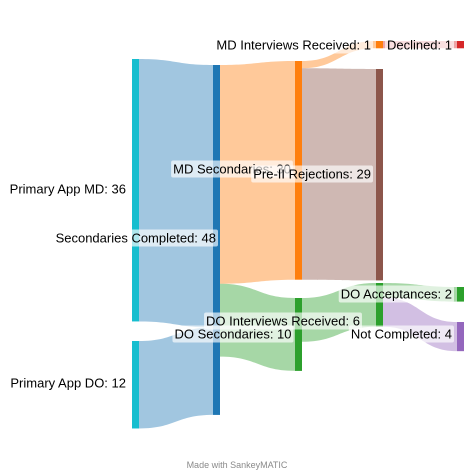 The height and width of the screenshot is (474, 474). Describe the element at coordinates (135, 190) in the screenshot. I see `node-primary-md` at that location.